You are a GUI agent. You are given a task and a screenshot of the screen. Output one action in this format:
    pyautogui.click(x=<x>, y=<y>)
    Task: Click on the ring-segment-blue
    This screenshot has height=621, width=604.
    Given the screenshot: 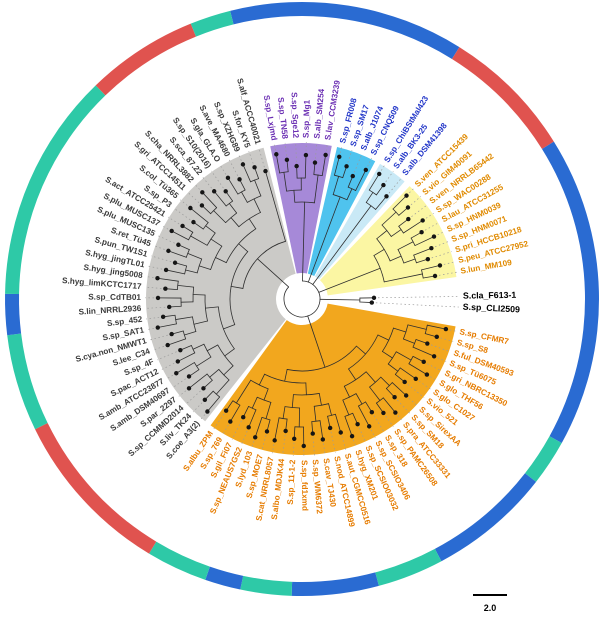 What is the action you would take?
    pyautogui.click(x=485, y=517)
    